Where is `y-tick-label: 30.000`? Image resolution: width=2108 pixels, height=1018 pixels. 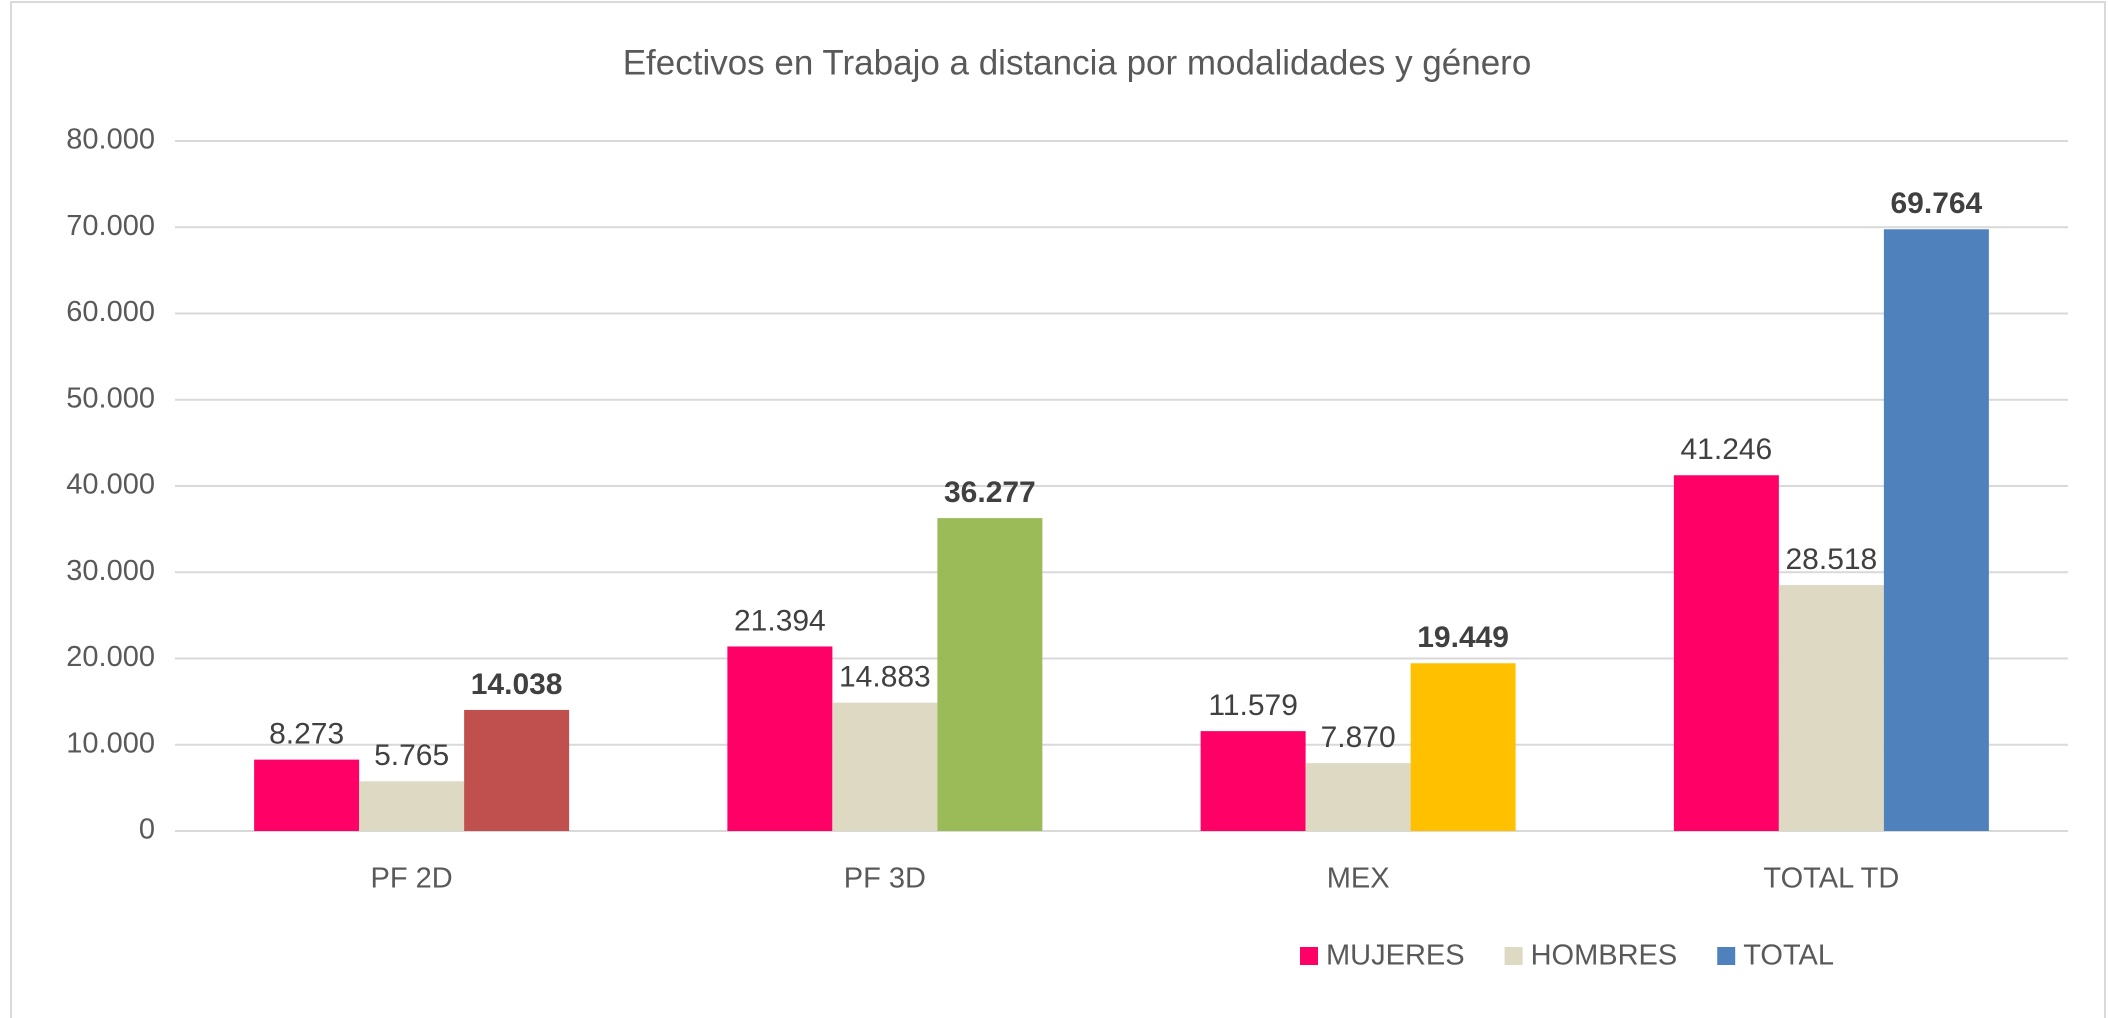 y-tick-label: 30.000 is located at coordinates (110, 571).